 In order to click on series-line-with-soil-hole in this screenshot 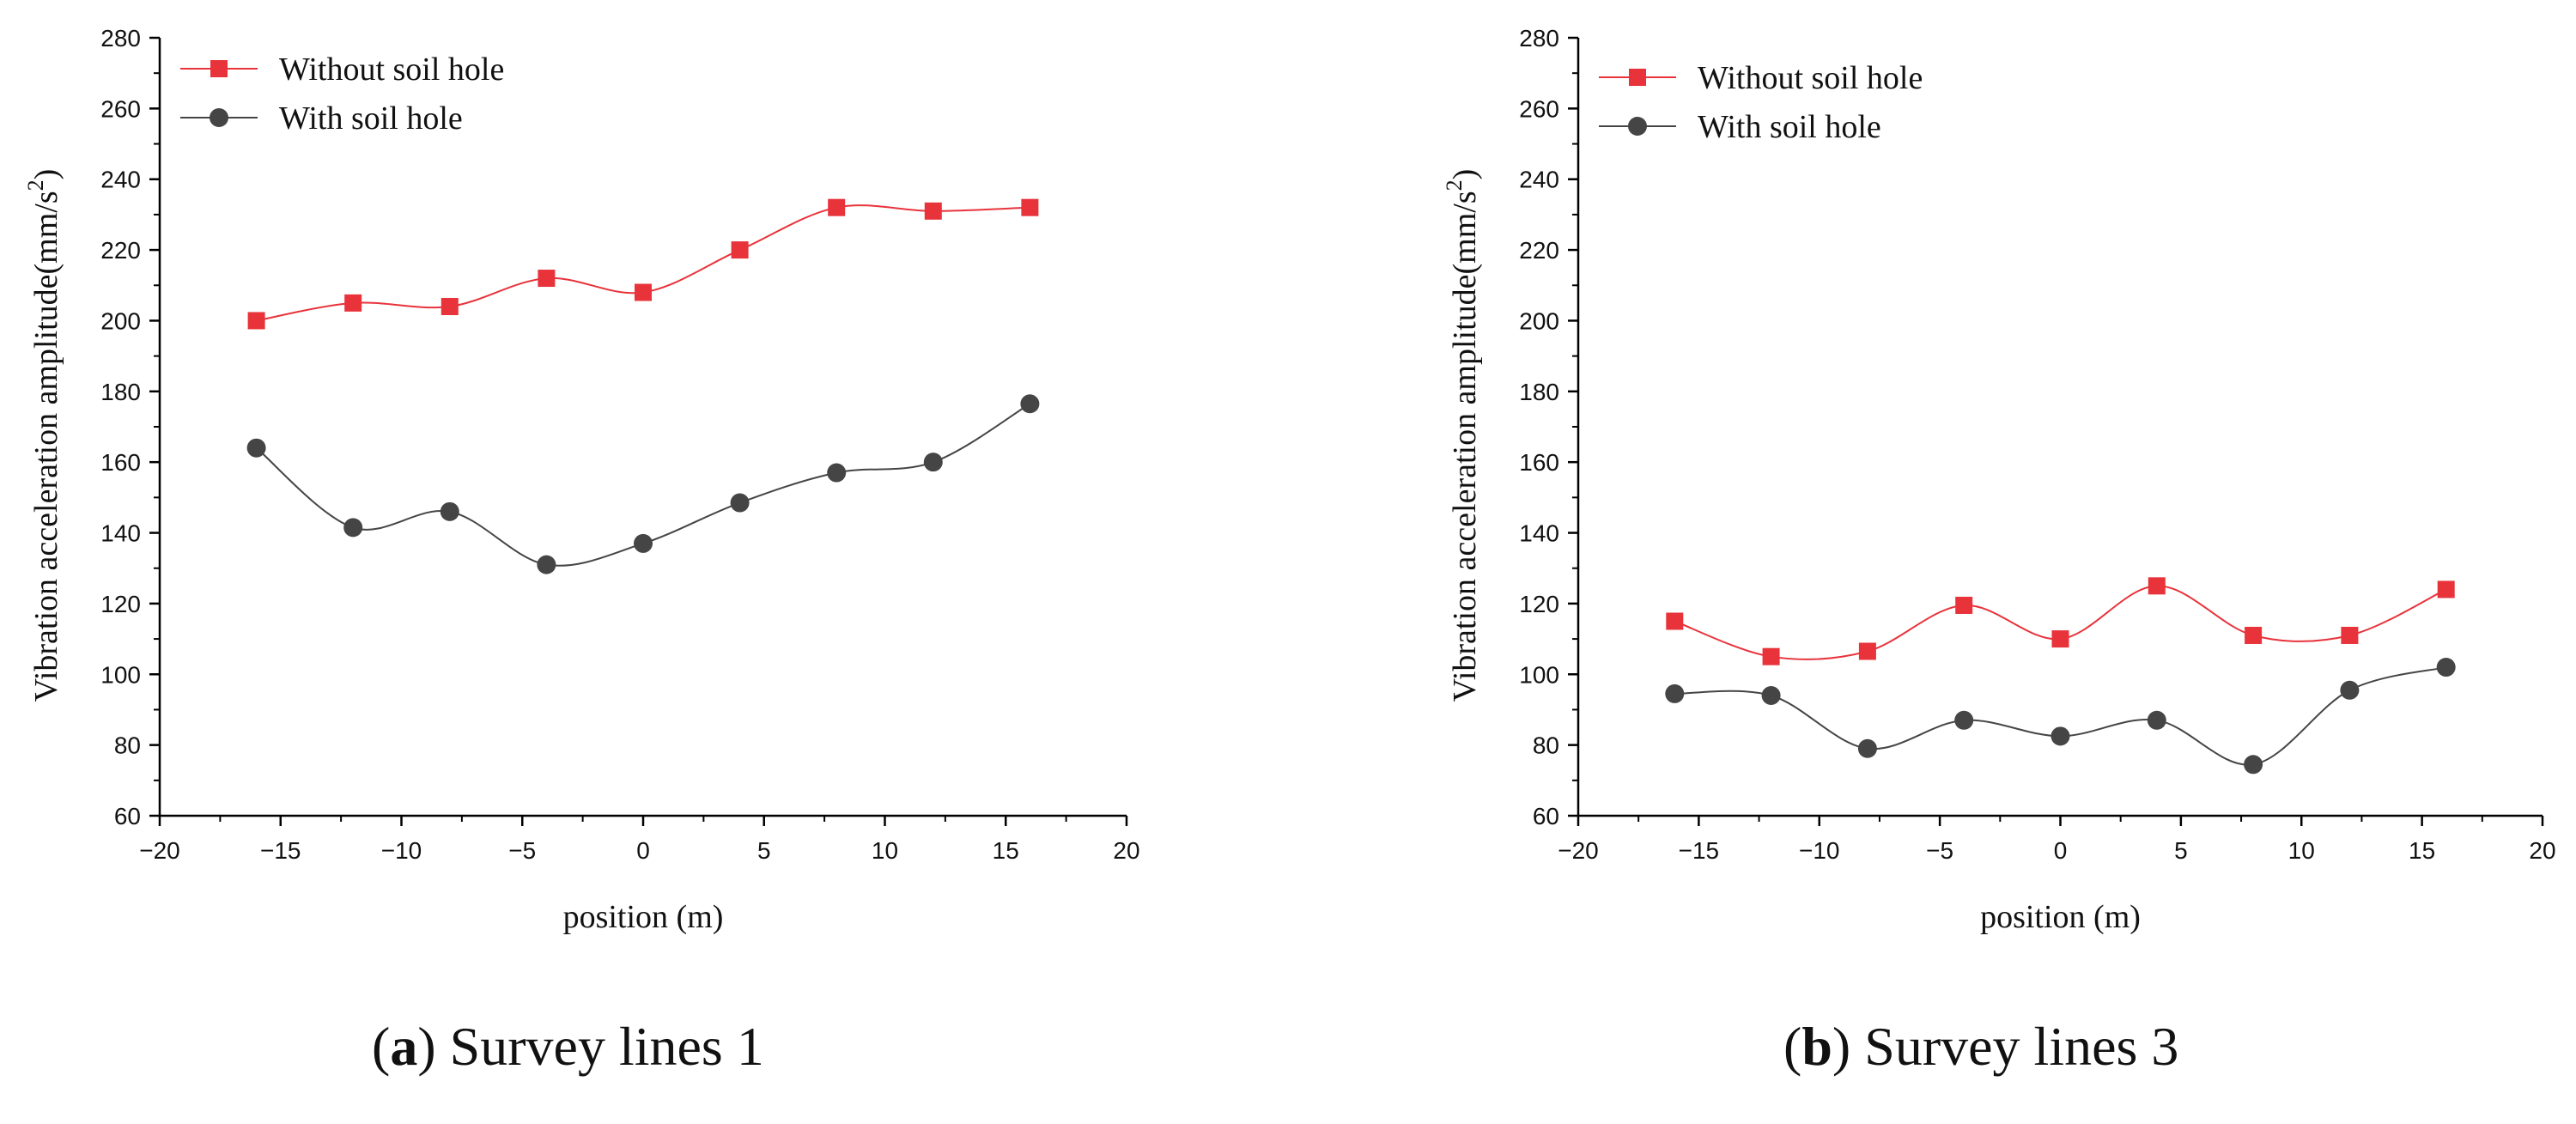, I will do `click(2060, 716)`.